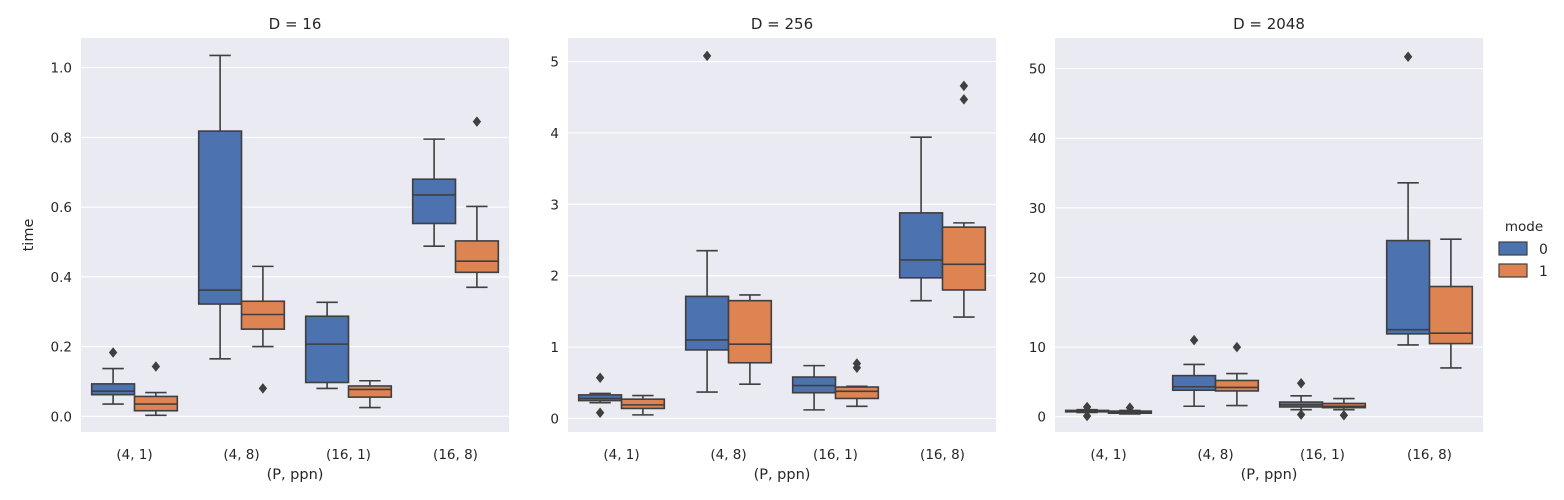 This screenshot has width=1564, height=500. Describe the element at coordinates (61, 417) in the screenshot. I see `y-tick-label: 0.0` at that location.